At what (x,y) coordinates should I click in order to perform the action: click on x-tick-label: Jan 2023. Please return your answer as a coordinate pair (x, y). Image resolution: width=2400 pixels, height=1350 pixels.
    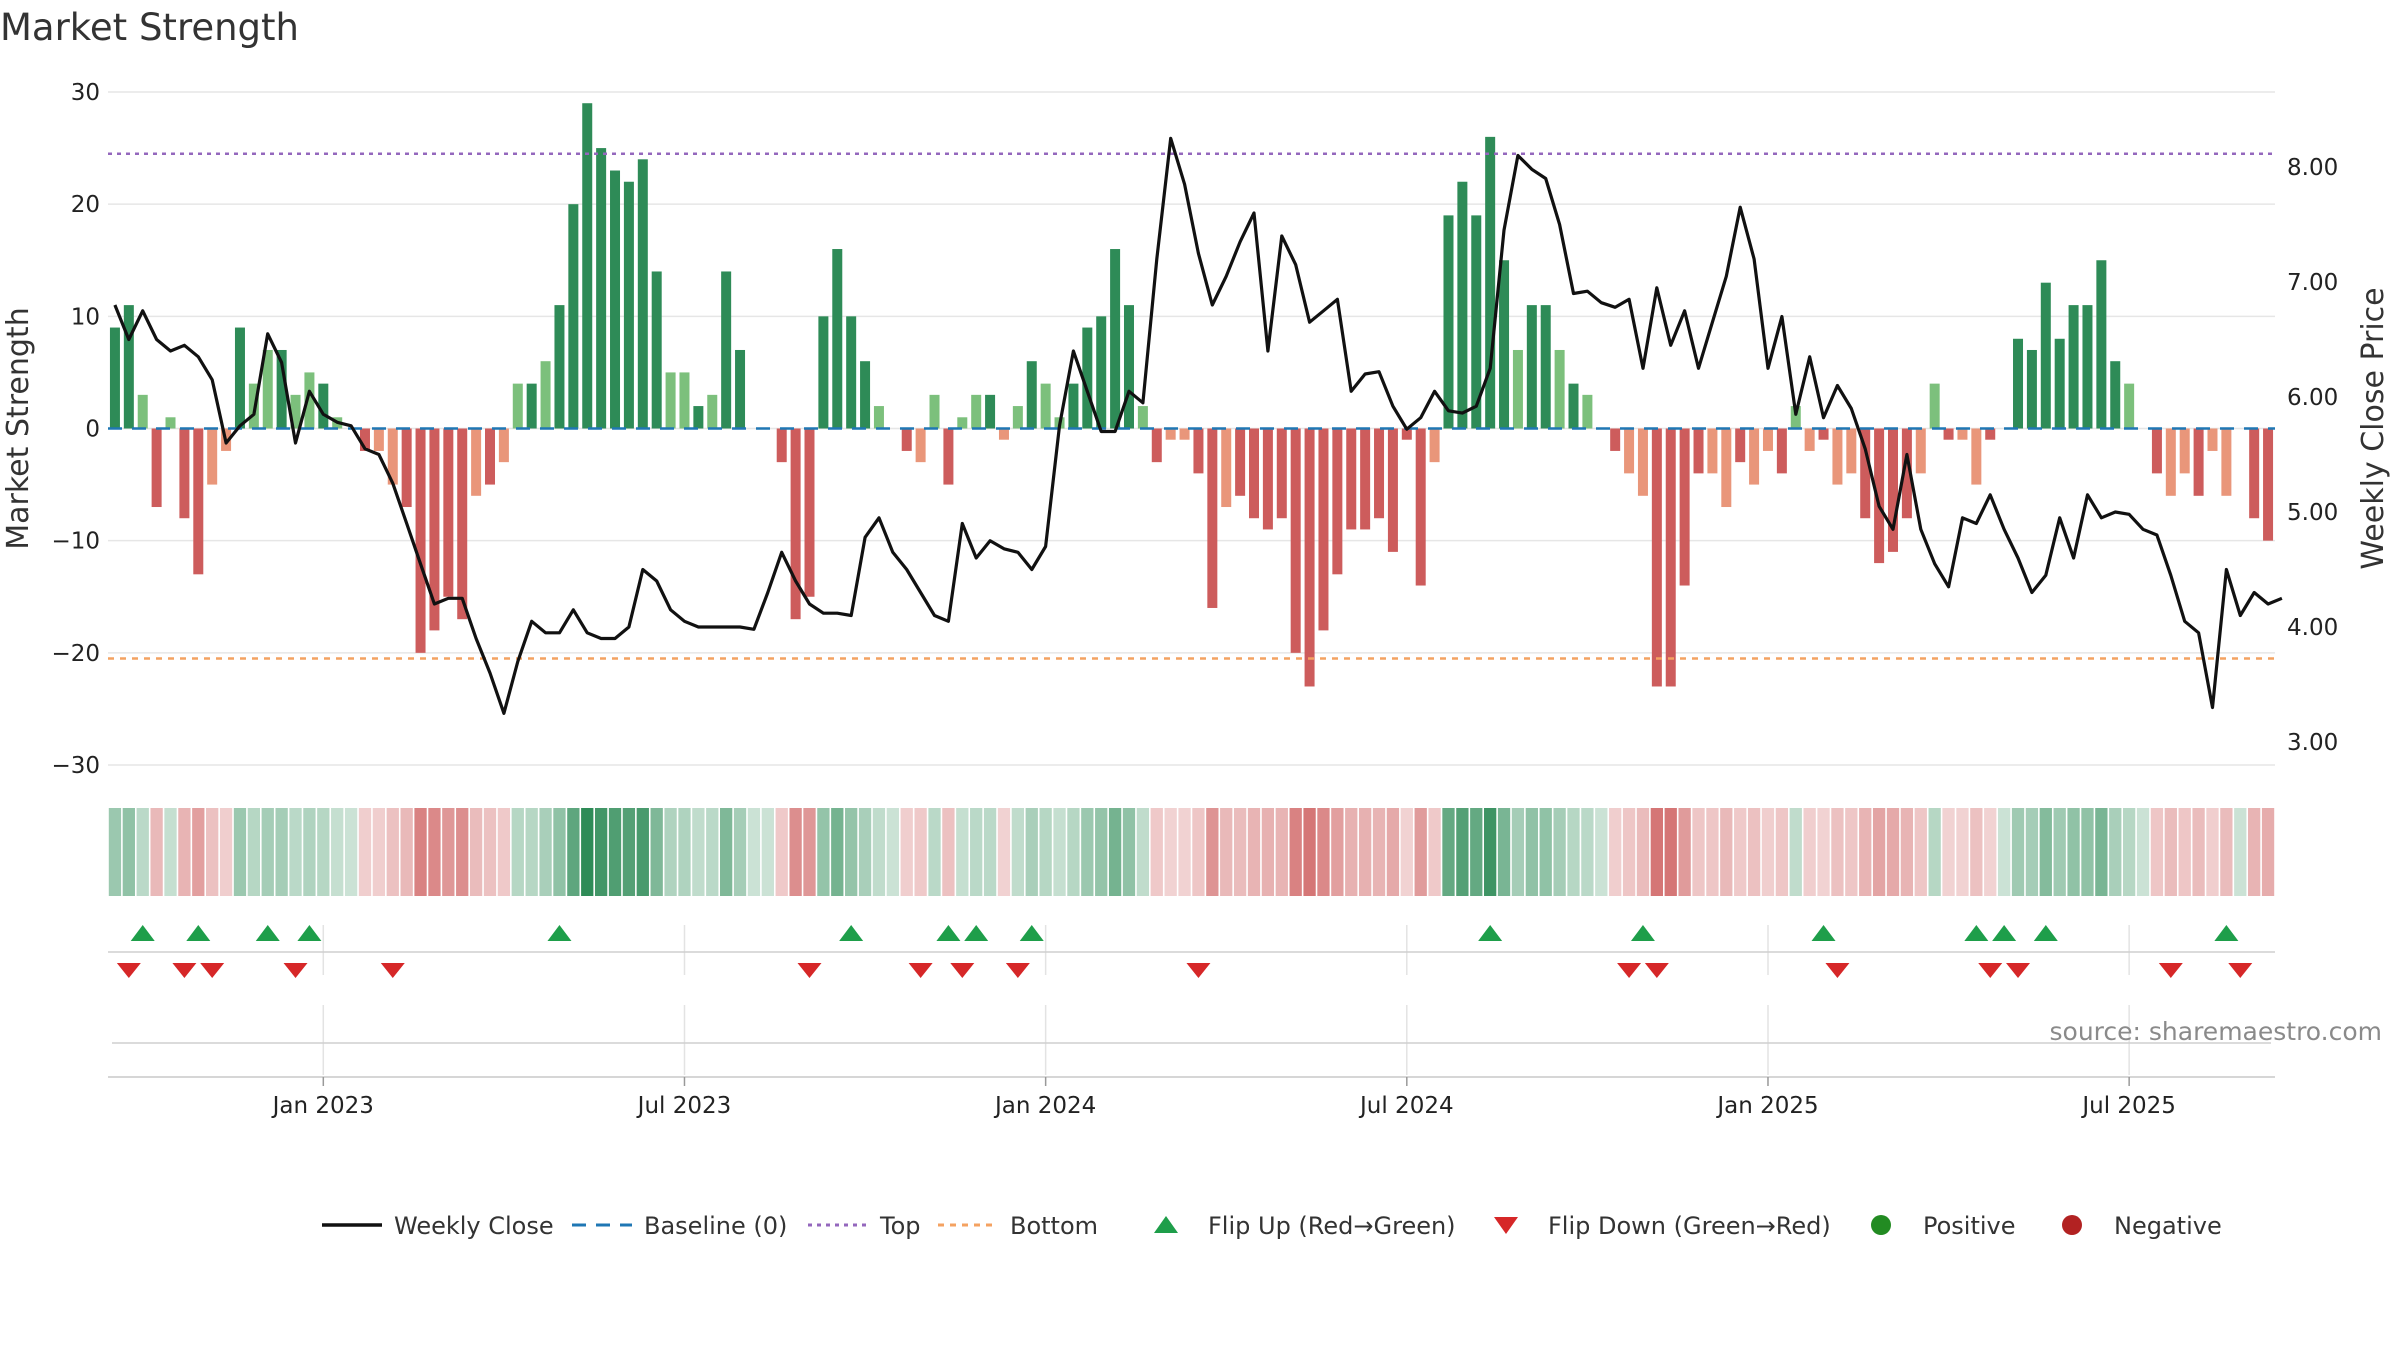
    Looking at the image, I should click on (322, 1106).